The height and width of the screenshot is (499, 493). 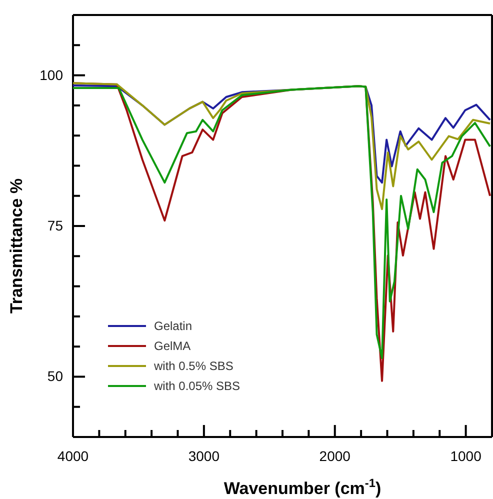 What do you see at coordinates (173, 326) in the screenshot?
I see `legend-label: Gelatin` at bounding box center [173, 326].